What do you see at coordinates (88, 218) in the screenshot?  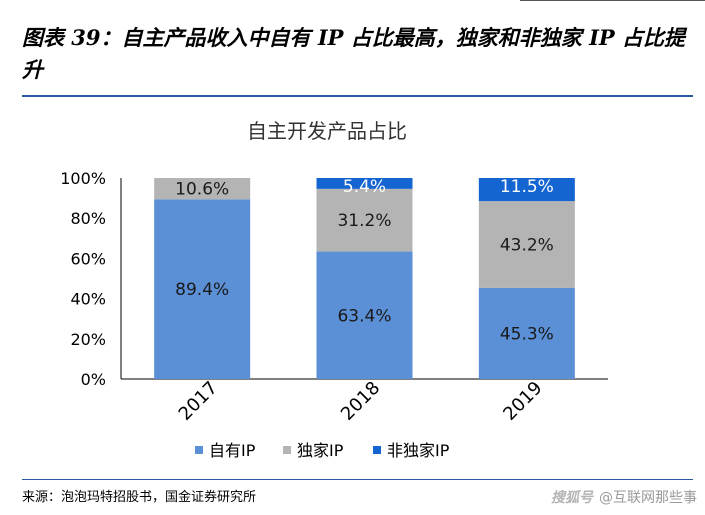 I see `y-tick-label: 80%` at bounding box center [88, 218].